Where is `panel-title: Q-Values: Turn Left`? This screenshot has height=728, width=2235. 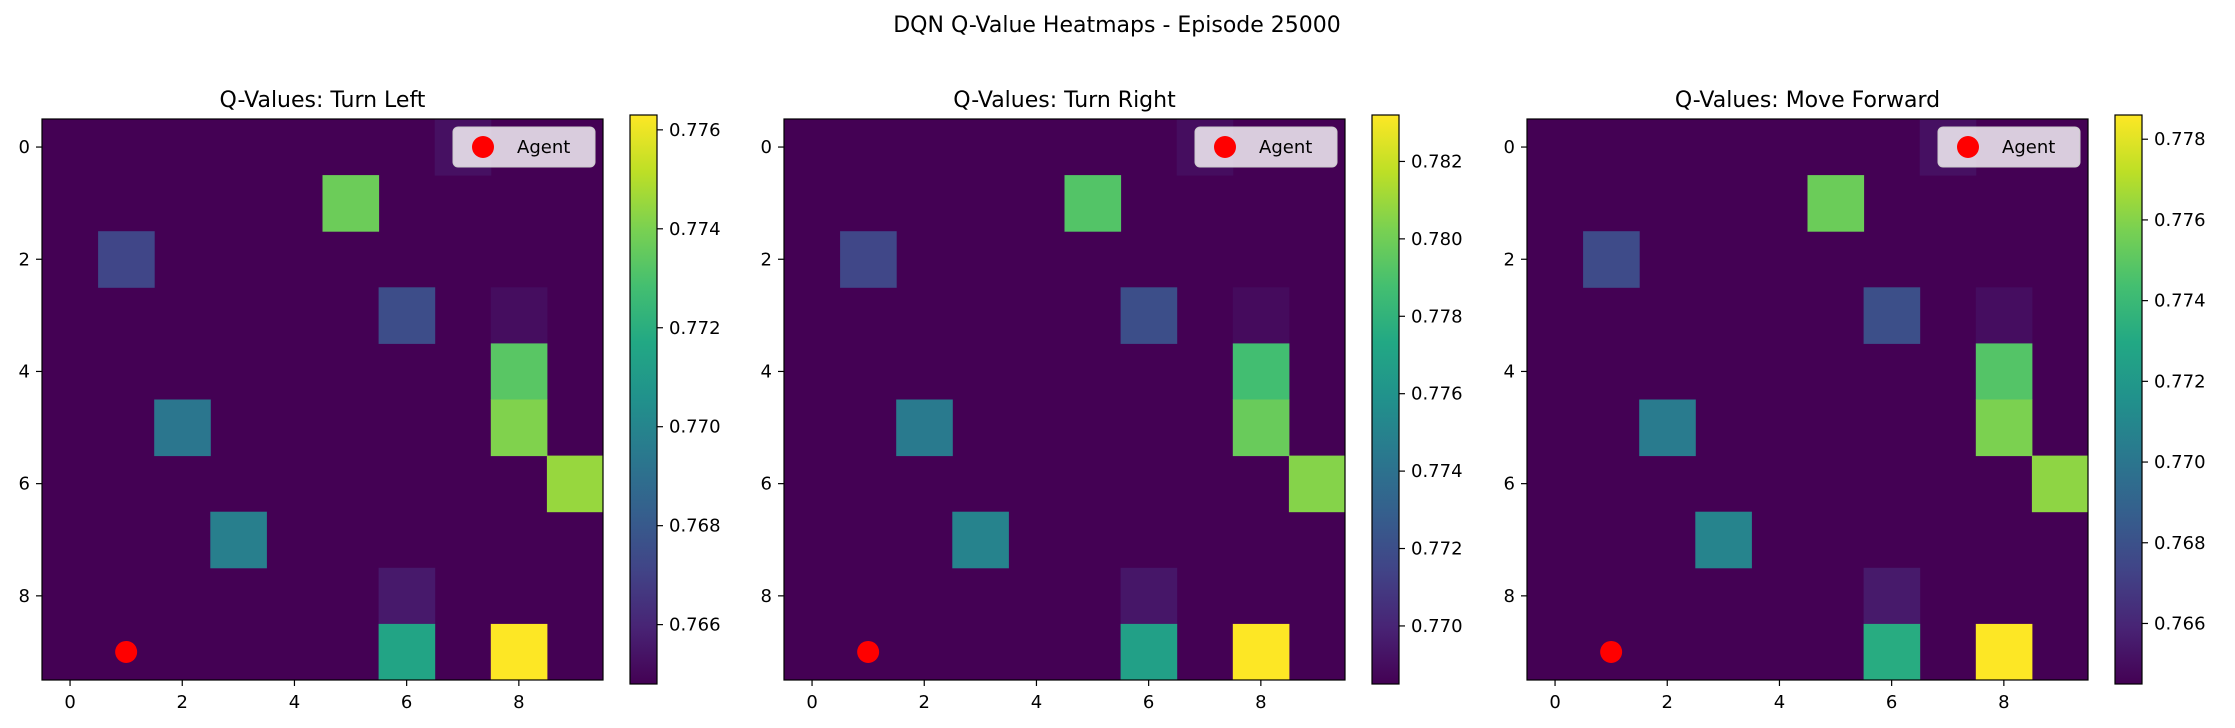
panel-title: Q-Values: Turn Left is located at coordinates (323, 100).